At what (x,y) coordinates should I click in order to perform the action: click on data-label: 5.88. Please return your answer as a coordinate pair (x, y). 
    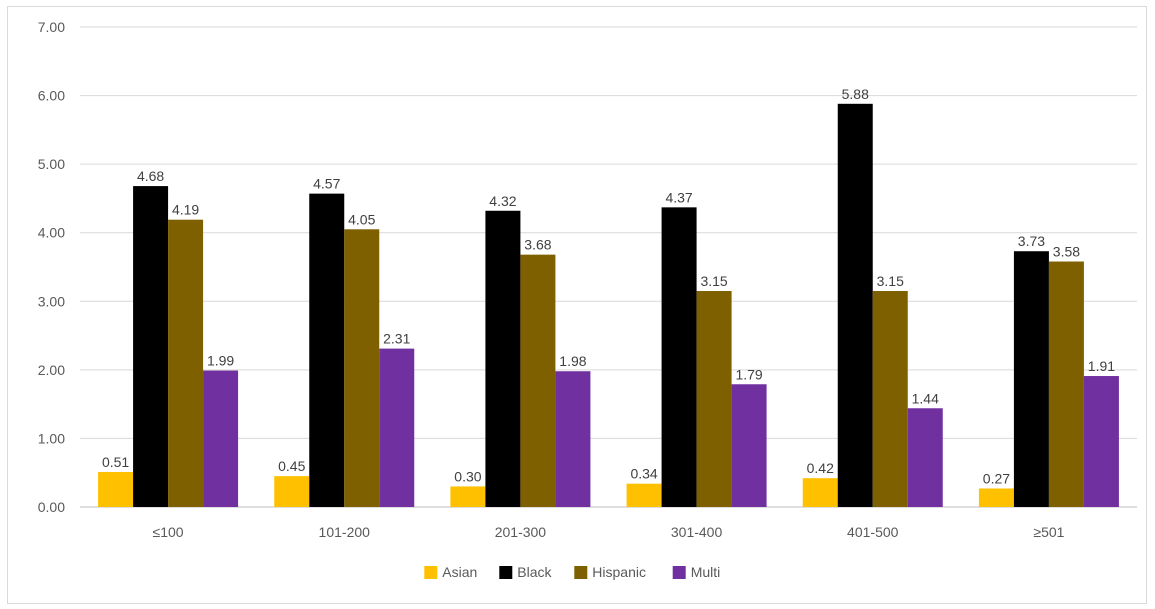
    Looking at the image, I should click on (855, 94).